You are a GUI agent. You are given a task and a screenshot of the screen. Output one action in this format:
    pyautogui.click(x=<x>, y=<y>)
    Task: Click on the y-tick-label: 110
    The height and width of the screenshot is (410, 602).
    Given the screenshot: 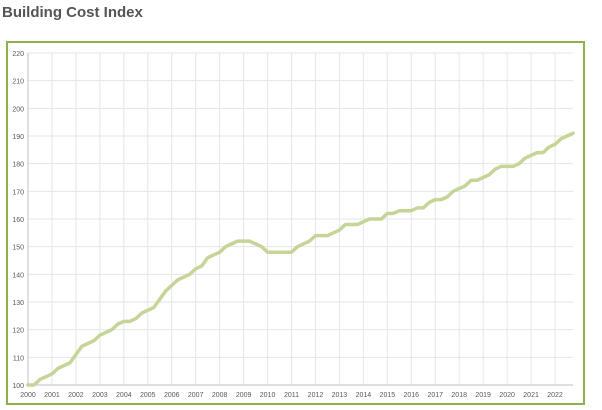 What is the action you would take?
    pyautogui.click(x=18, y=358)
    